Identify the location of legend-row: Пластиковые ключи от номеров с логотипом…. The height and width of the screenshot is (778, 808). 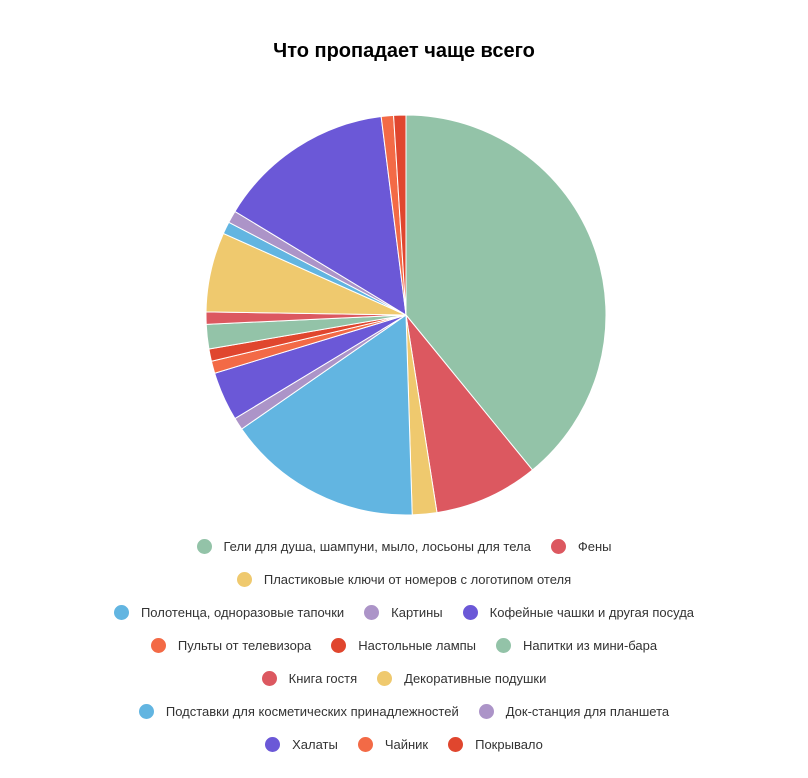
(404, 579).